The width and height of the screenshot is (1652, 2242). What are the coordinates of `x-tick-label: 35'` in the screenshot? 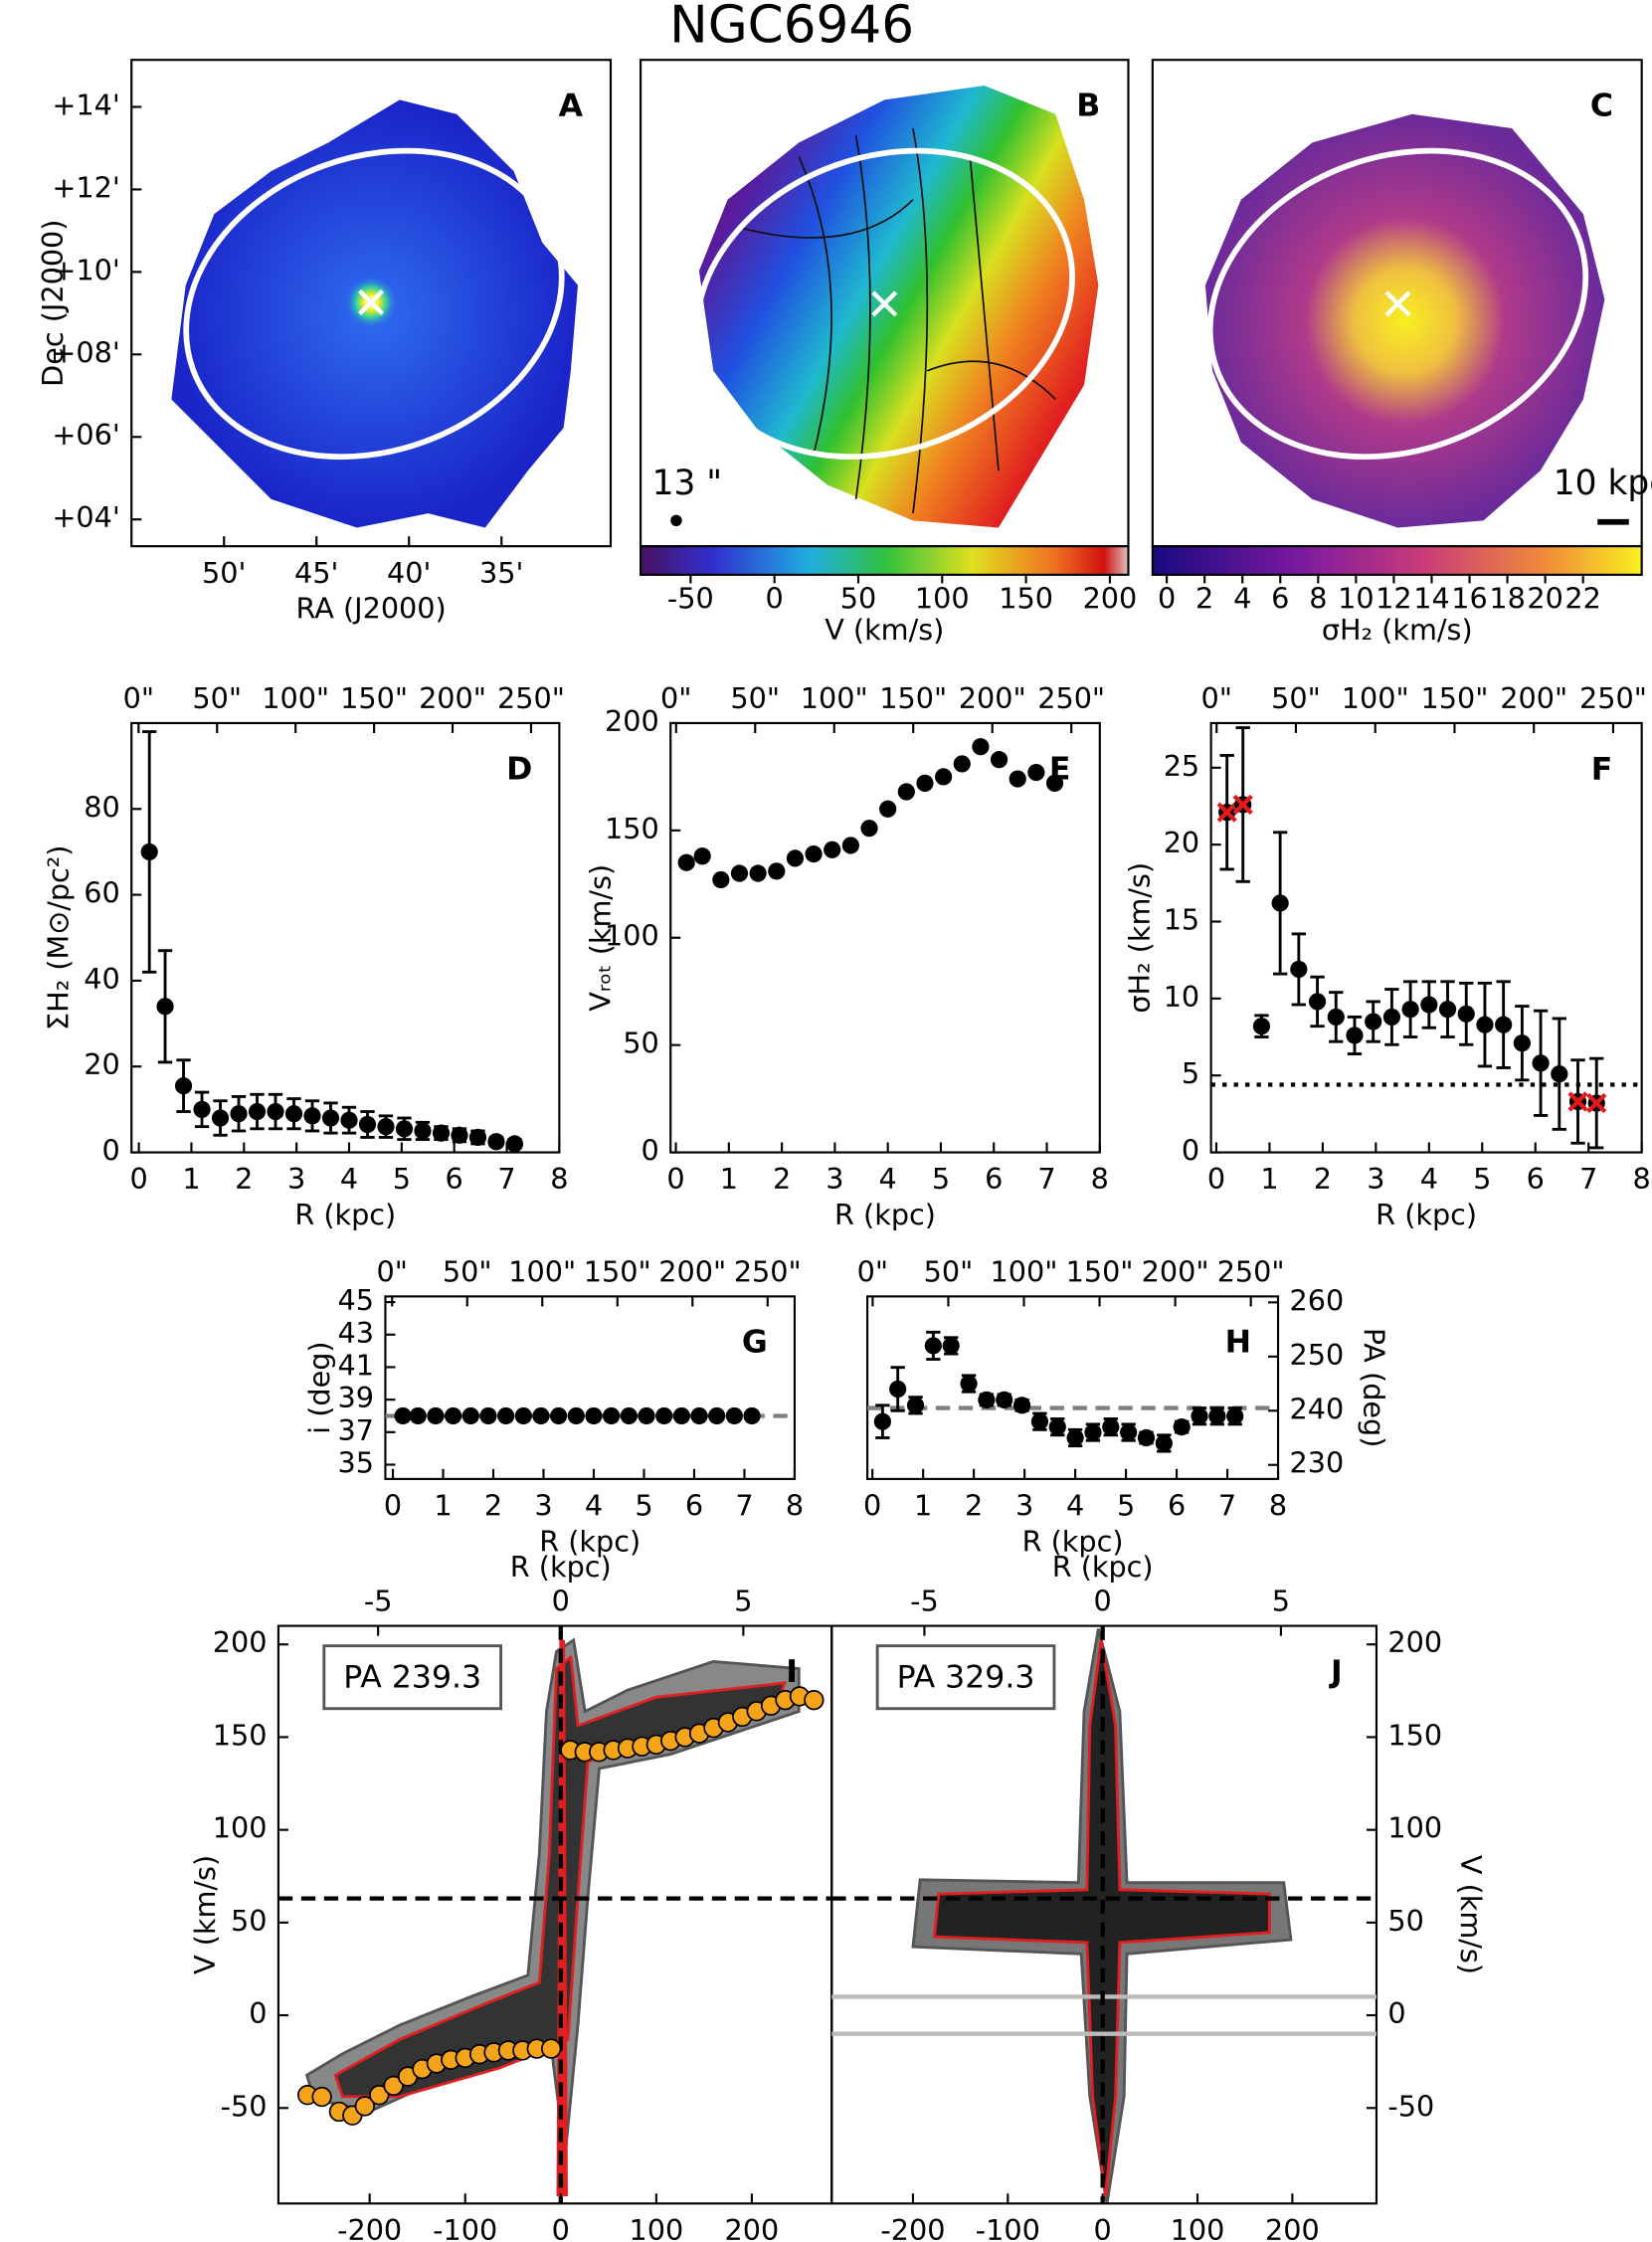 It's located at (501, 573).